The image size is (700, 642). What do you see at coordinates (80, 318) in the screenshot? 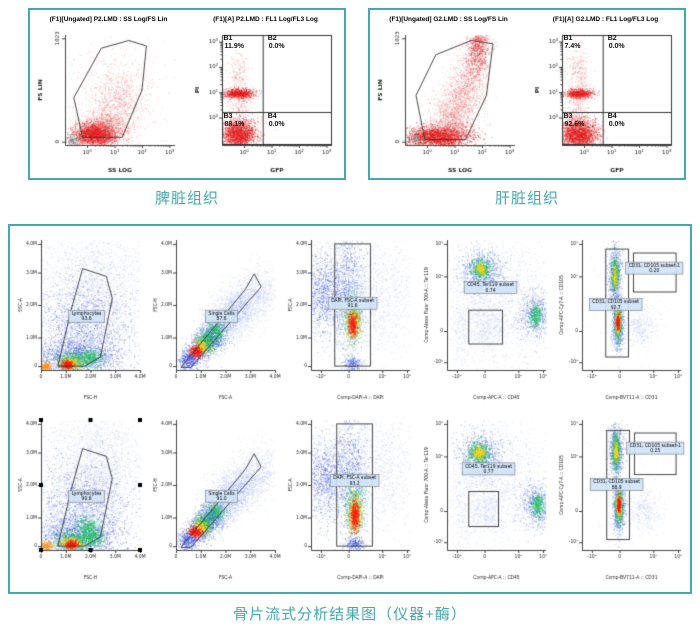
I see `density-plot-r1c1-canvas` at bounding box center [80, 318].